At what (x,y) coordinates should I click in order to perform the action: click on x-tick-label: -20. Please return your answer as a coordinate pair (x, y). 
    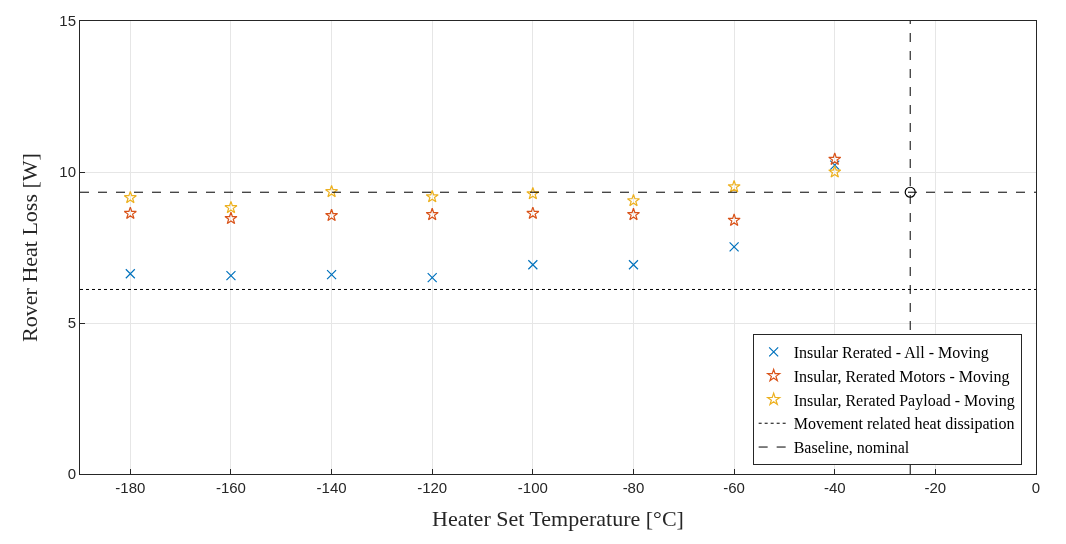
    Looking at the image, I should click on (935, 487).